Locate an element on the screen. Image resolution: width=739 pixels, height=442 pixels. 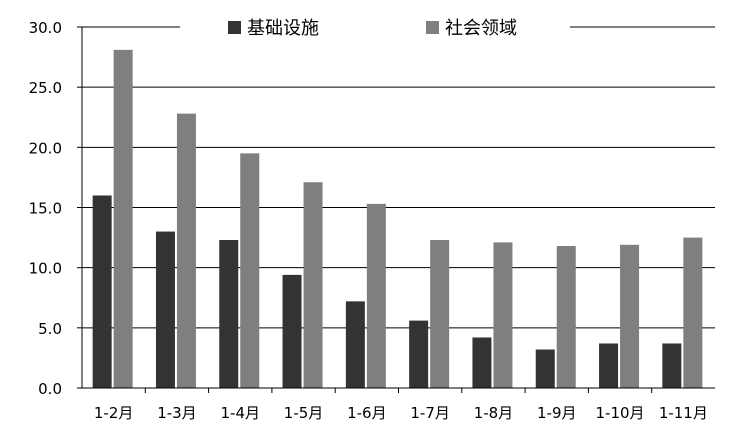
x-tick-label: 1-10月 is located at coordinates (620, 413).